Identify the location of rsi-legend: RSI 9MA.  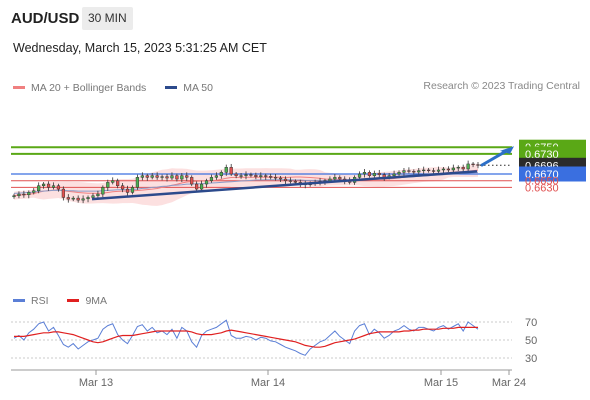
(68, 300).